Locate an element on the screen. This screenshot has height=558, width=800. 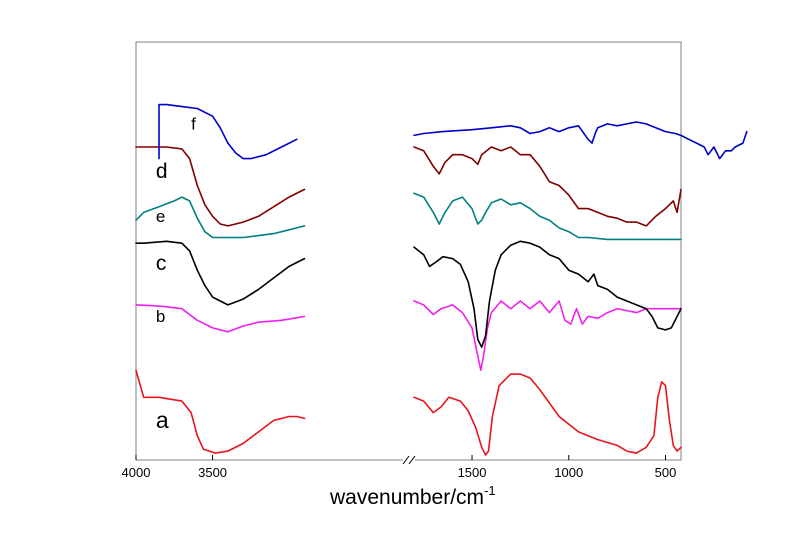
series-d-line-low is located at coordinates (547, 186).